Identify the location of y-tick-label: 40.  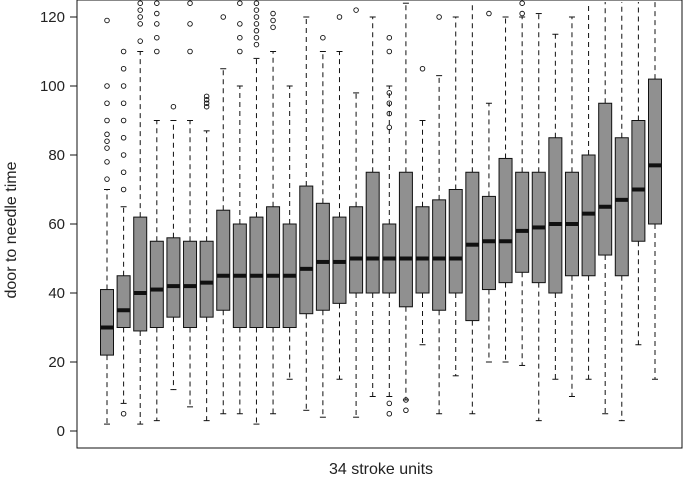
(56, 293).